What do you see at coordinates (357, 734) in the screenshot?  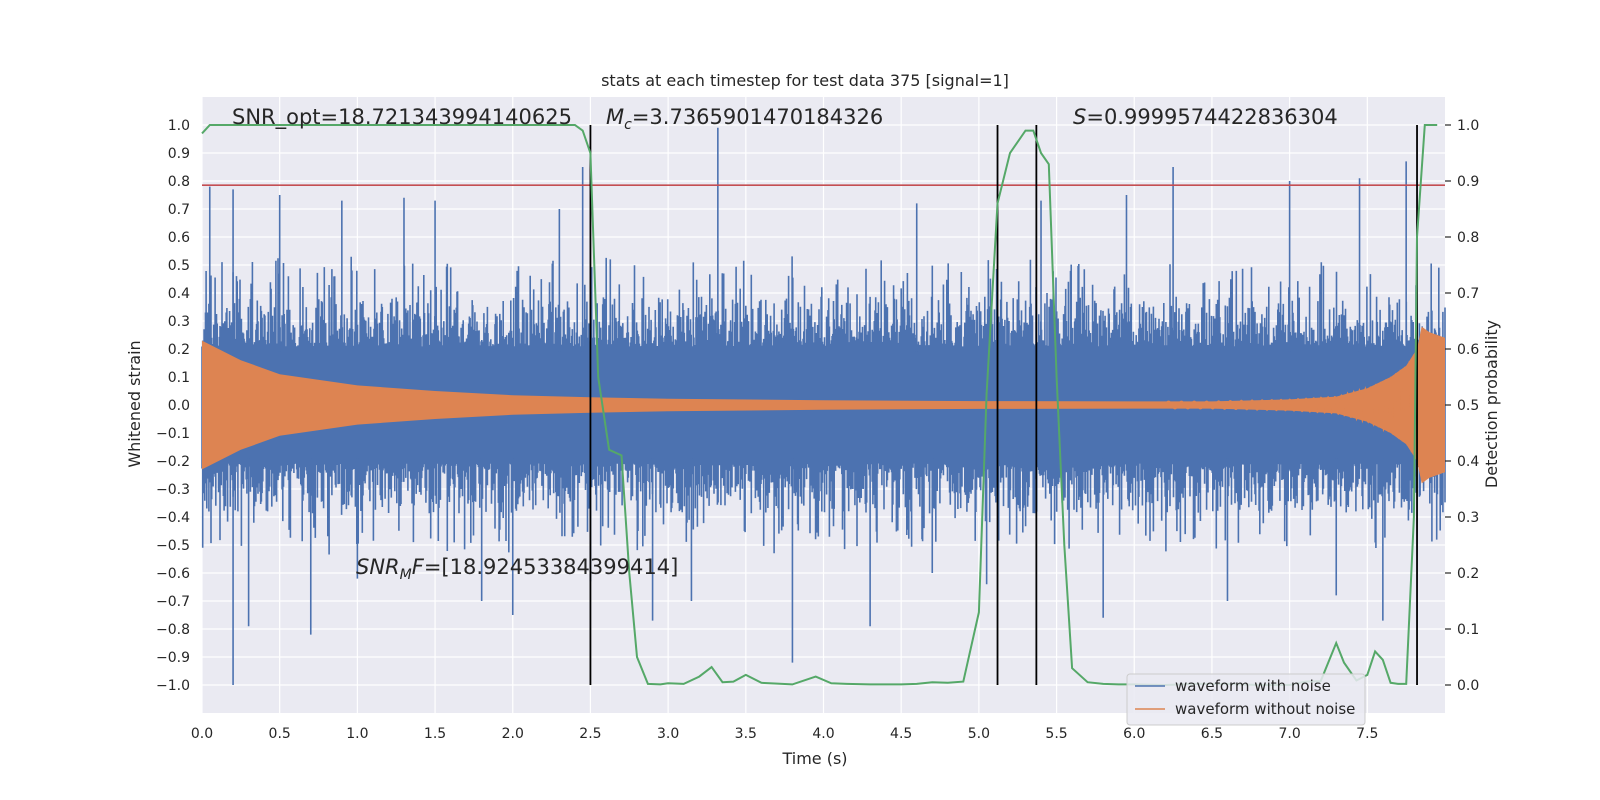 I see `x-tick-label: 1.0` at bounding box center [357, 734].